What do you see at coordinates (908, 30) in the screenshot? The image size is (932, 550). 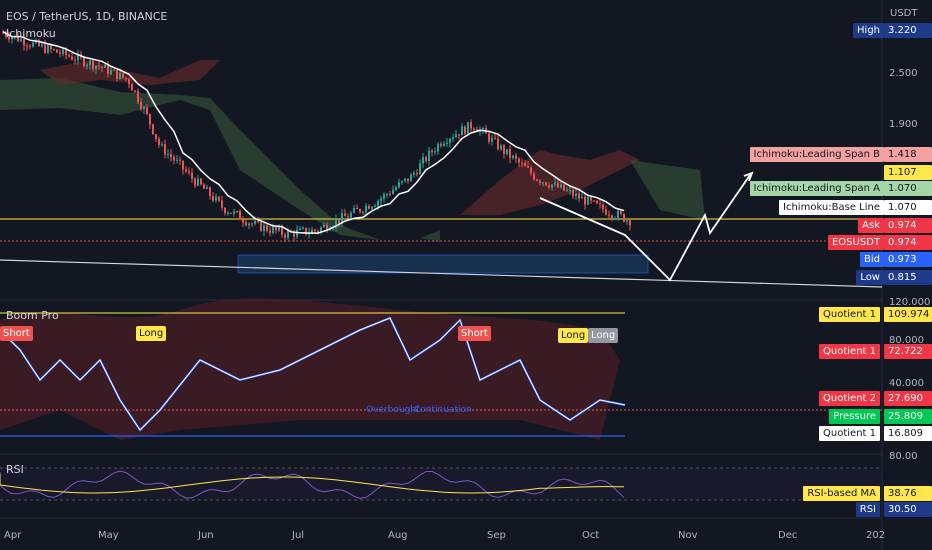 I see `high-value: 3.220` at bounding box center [908, 30].